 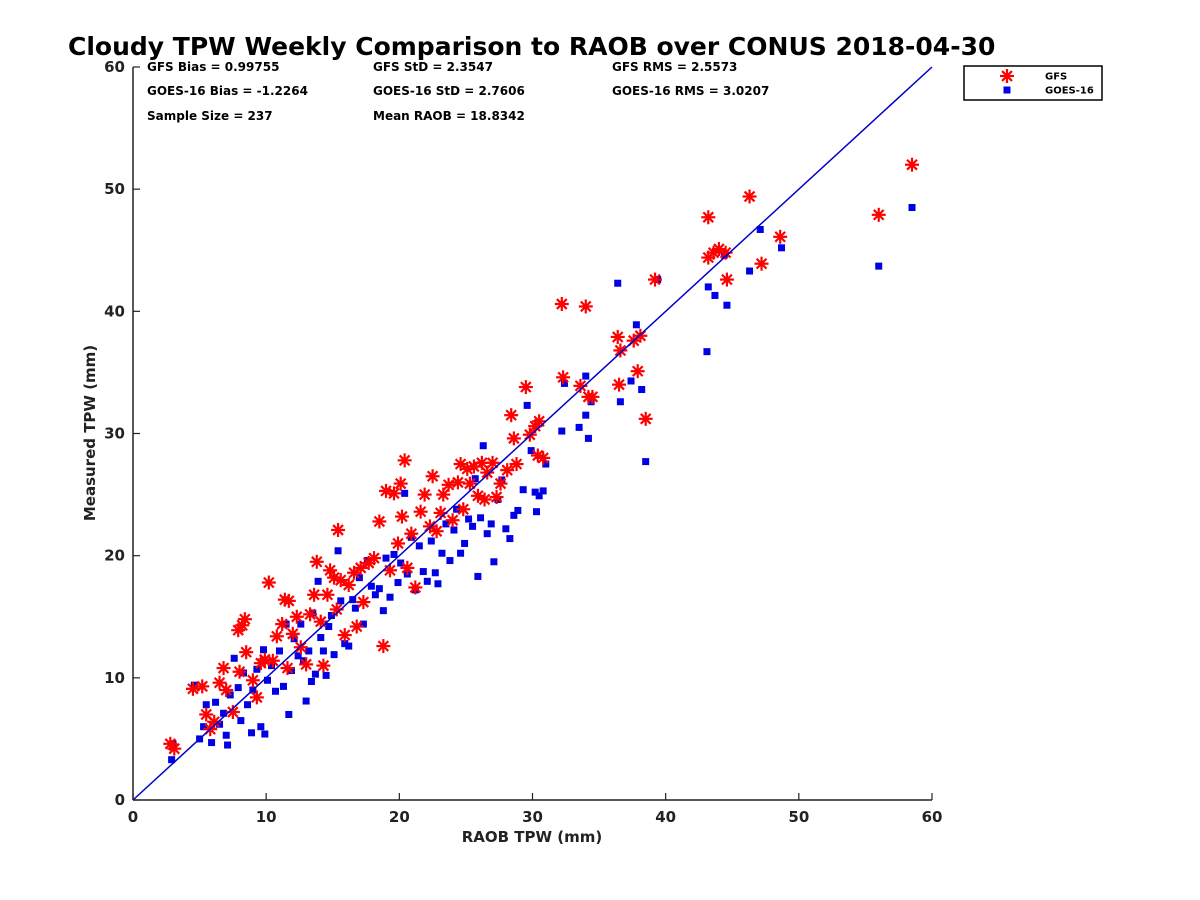 What do you see at coordinates (1007, 76) in the screenshot?
I see `legend-gfs-marker` at bounding box center [1007, 76].